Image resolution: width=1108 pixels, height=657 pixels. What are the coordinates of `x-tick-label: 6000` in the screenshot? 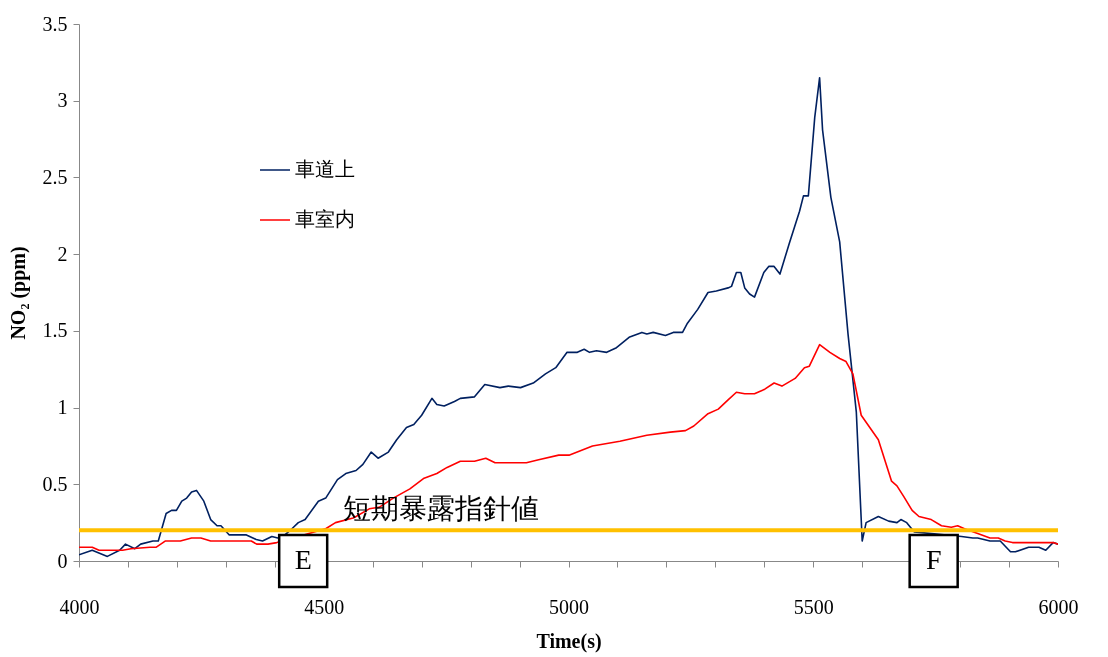 It's located at (1058, 606).